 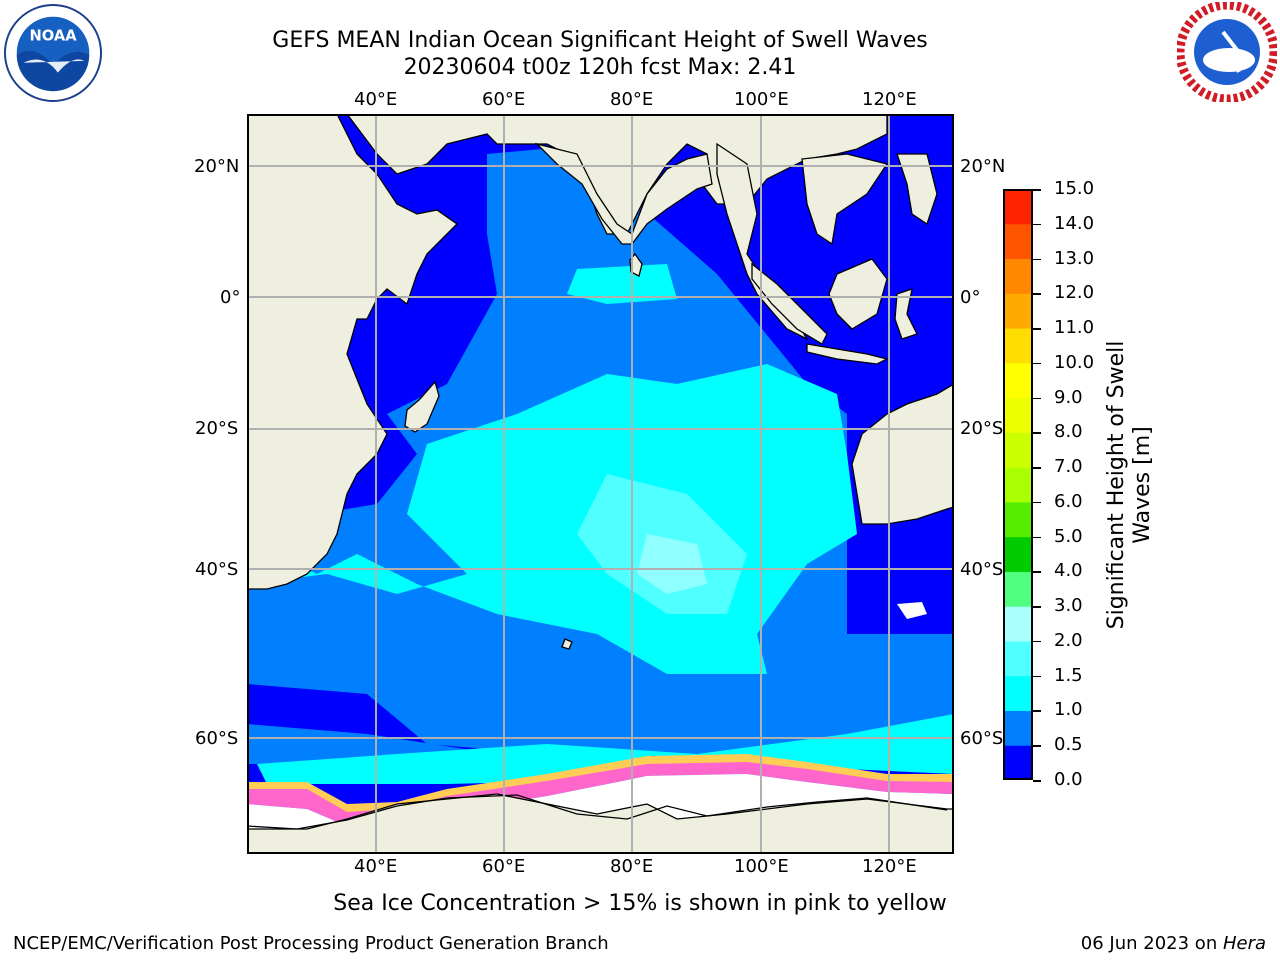 I want to click on lat-tick-right-40s: 40°S, so click(x=982, y=569).